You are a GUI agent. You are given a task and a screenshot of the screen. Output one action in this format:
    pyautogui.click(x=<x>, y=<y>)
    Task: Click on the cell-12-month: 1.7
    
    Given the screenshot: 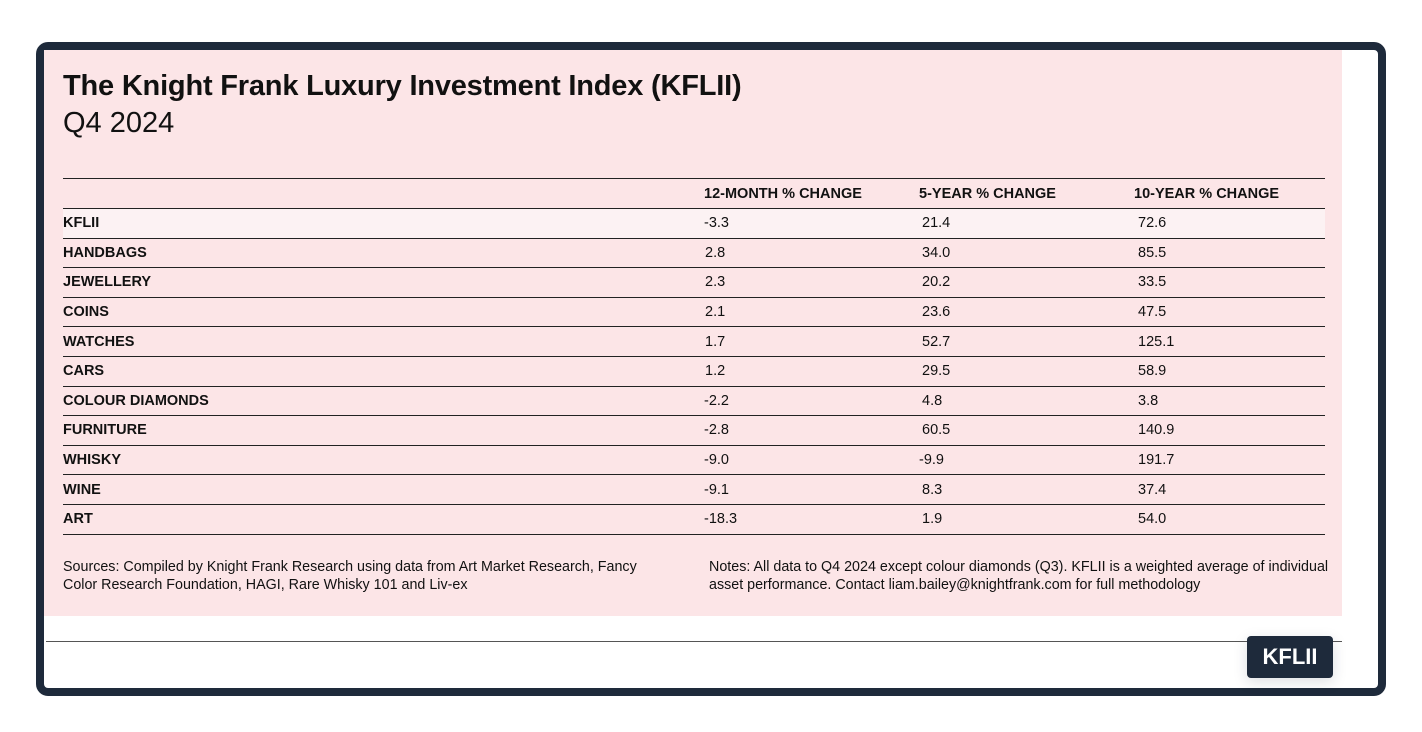 What is the action you would take?
    pyautogui.click(x=811, y=341)
    